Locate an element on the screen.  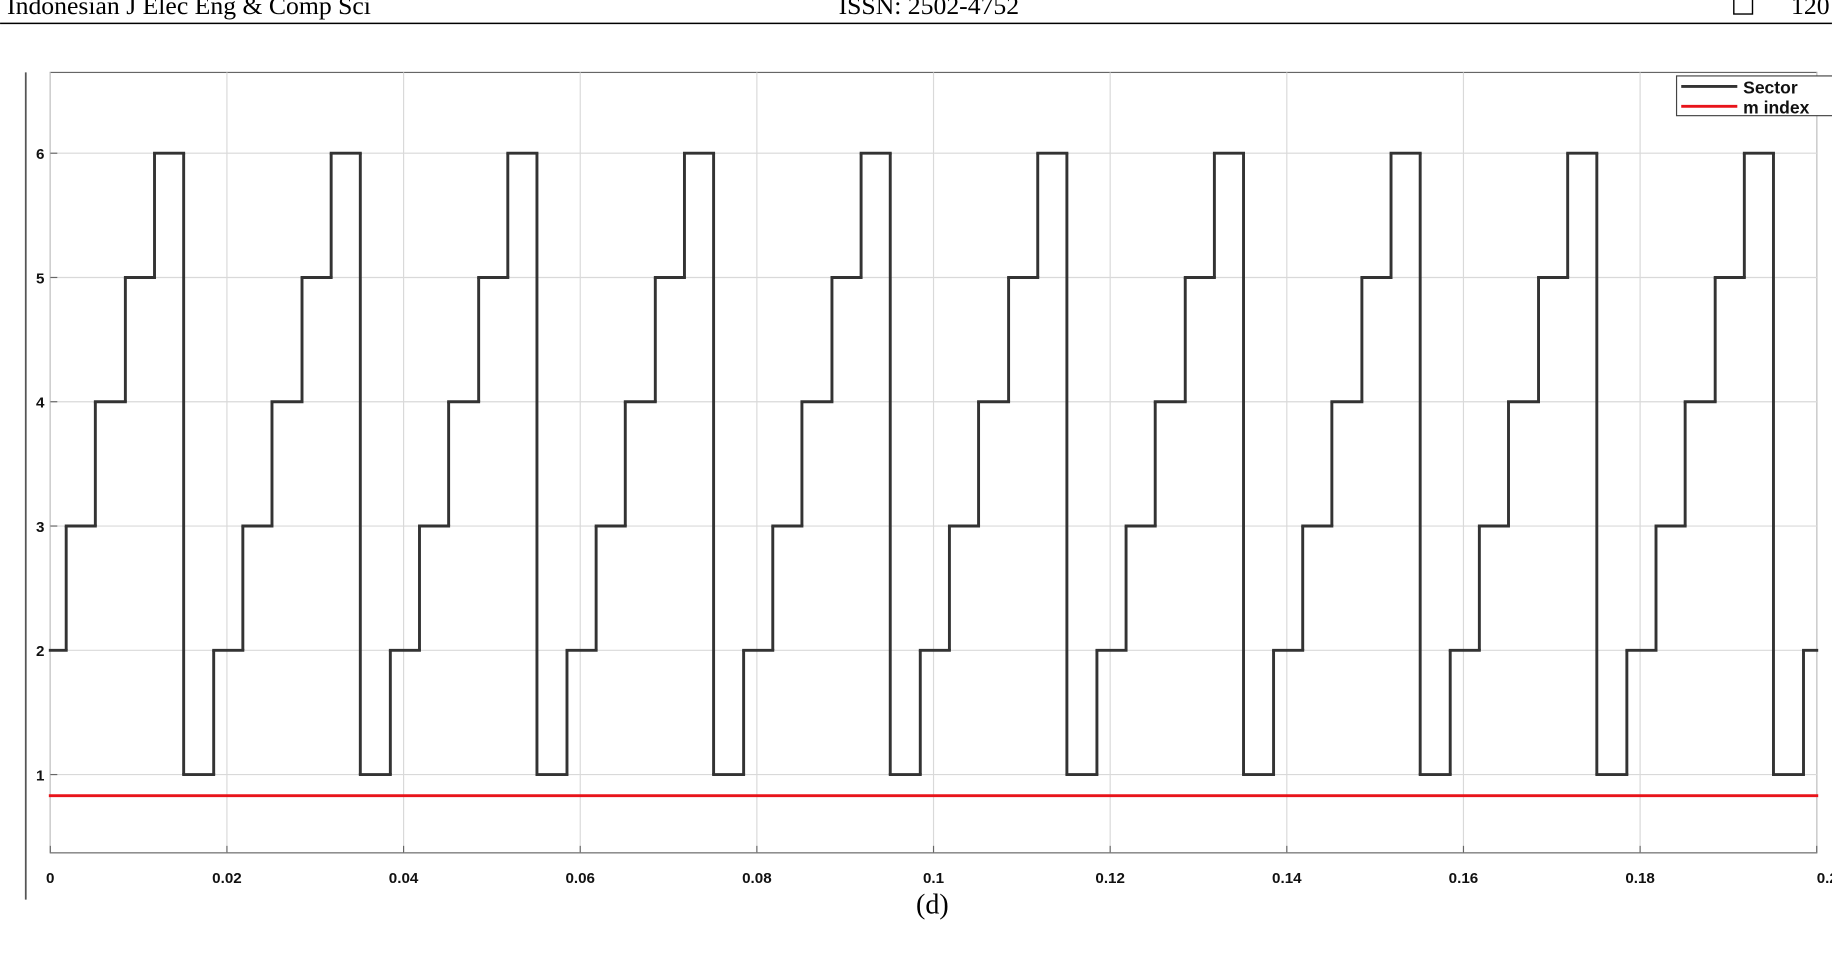
x-tick-label: 0 is located at coordinates (50, 878).